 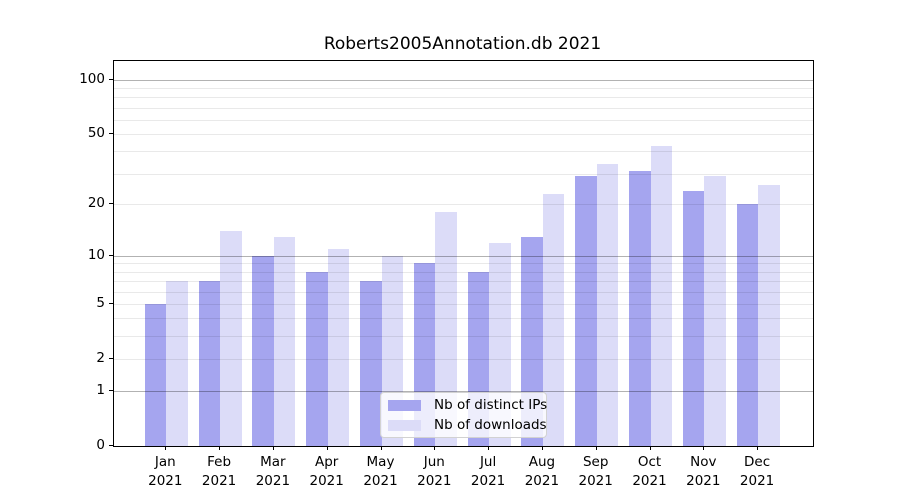 I want to click on bar-ips-nov, so click(x=693, y=318).